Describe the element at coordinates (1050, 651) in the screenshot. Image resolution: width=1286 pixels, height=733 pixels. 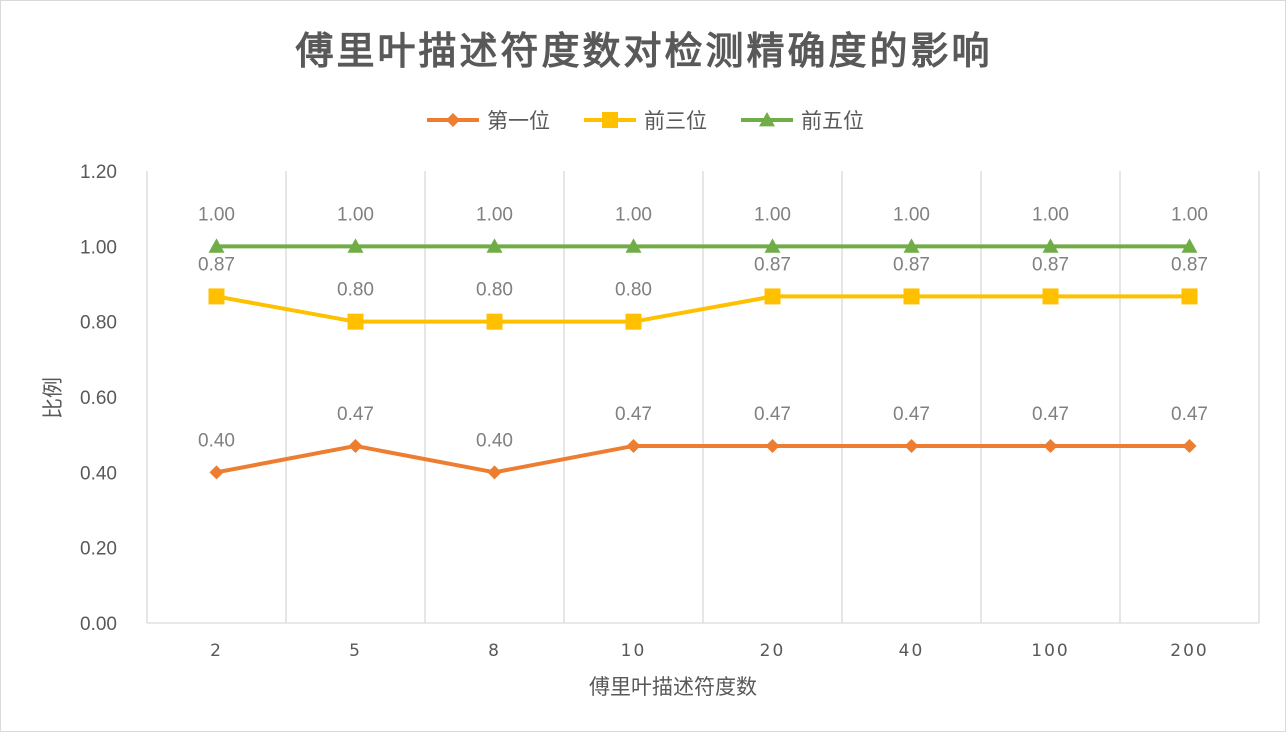
I see `x-tick-label: 100` at that location.